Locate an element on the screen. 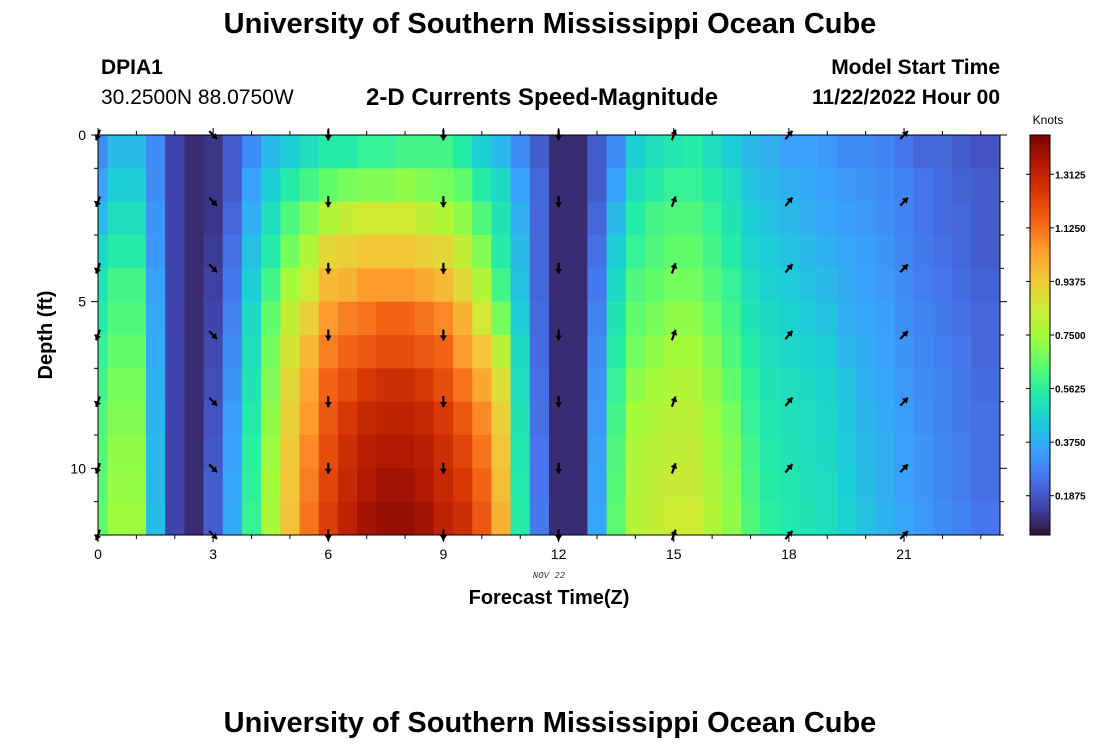 Image resolution: width=1100 pixels, height=750 pixels. x-tick-label: 12 is located at coordinates (559, 554).